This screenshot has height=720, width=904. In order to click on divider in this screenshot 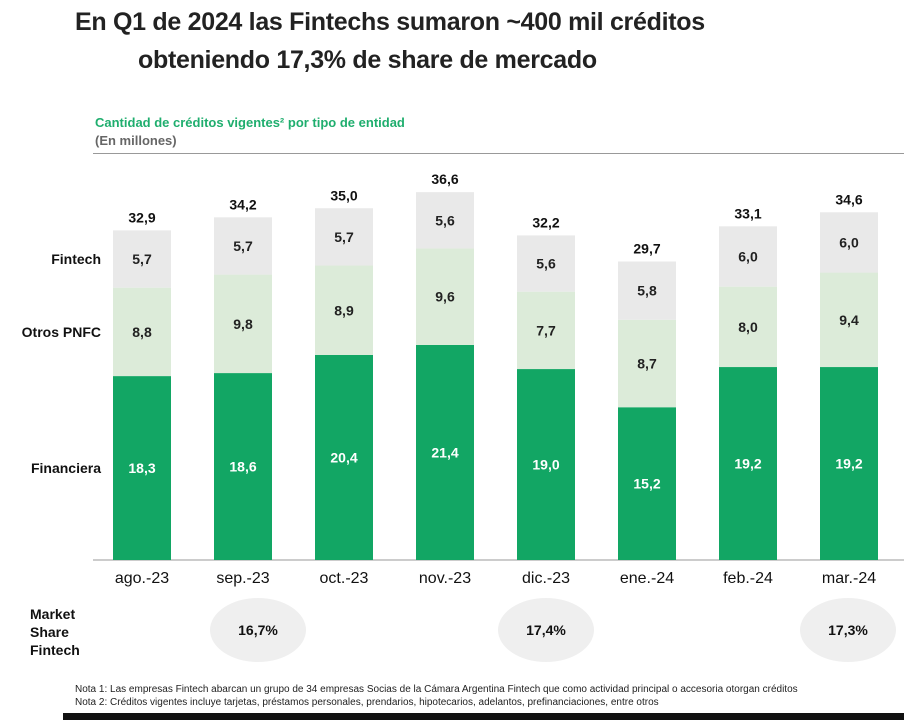, I will do `click(498, 153)`.